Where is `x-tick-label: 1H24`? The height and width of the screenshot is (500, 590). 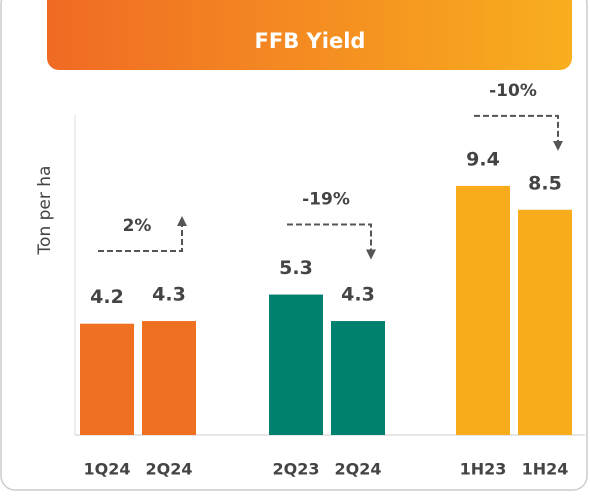 x-tick-label: 1H24 is located at coordinates (545, 469).